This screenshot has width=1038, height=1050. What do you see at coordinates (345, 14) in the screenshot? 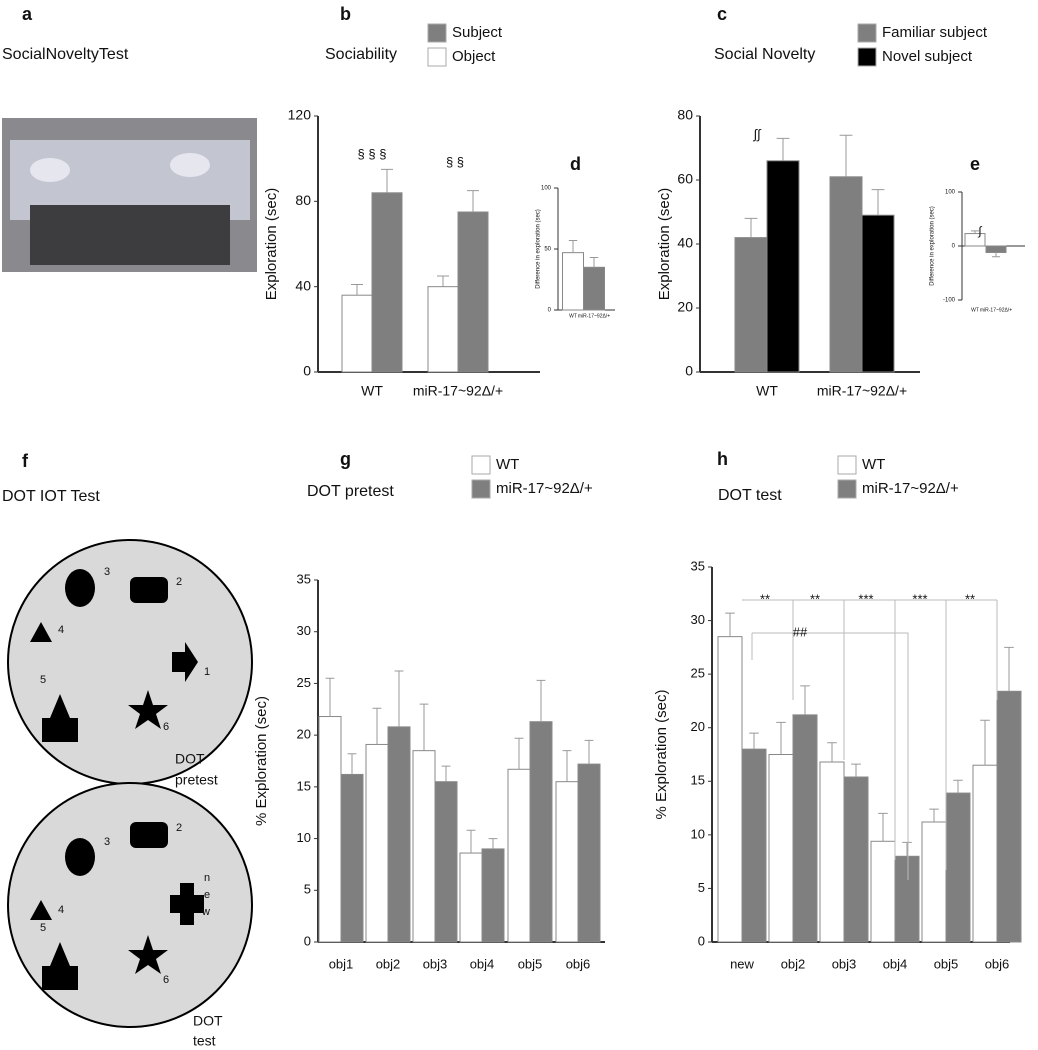
I see `panel-label: b` at bounding box center [345, 14].